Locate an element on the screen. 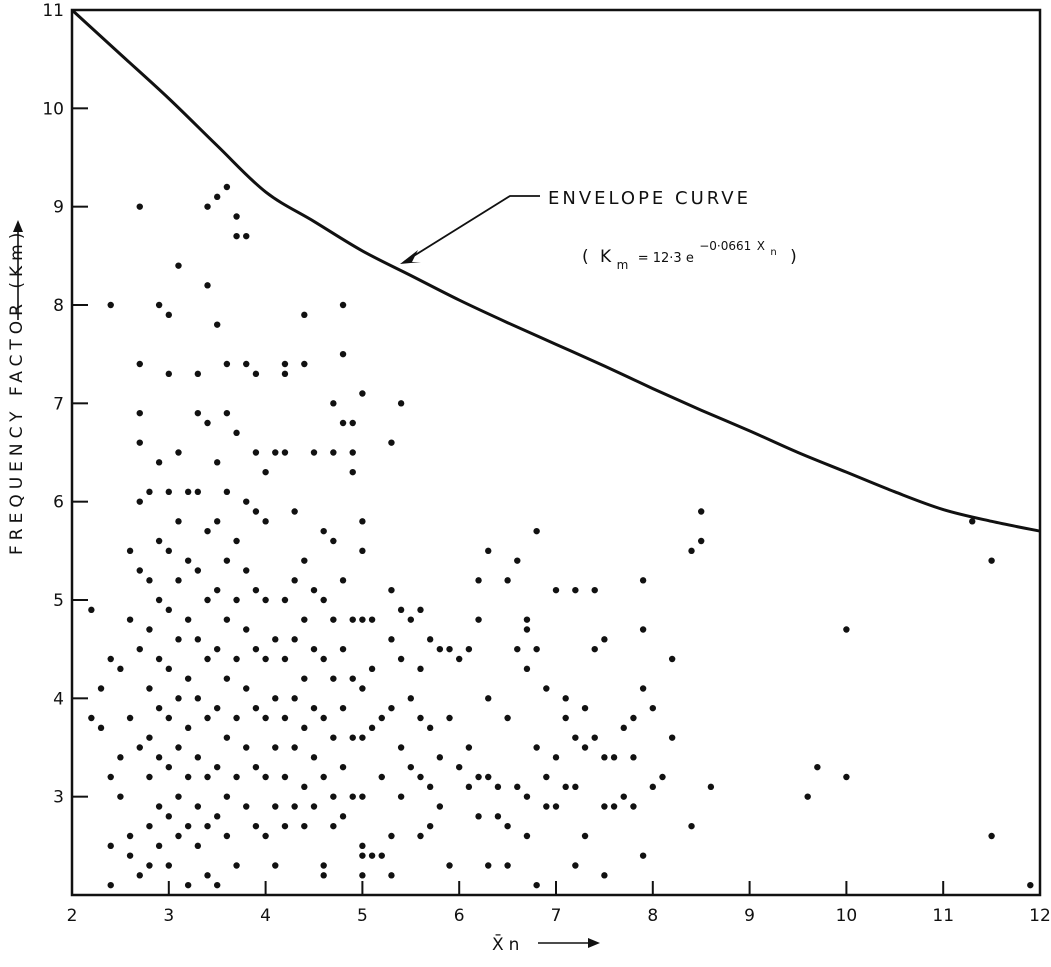  annotation-label: ENVELOPE CURVE is located at coordinates (649, 198).